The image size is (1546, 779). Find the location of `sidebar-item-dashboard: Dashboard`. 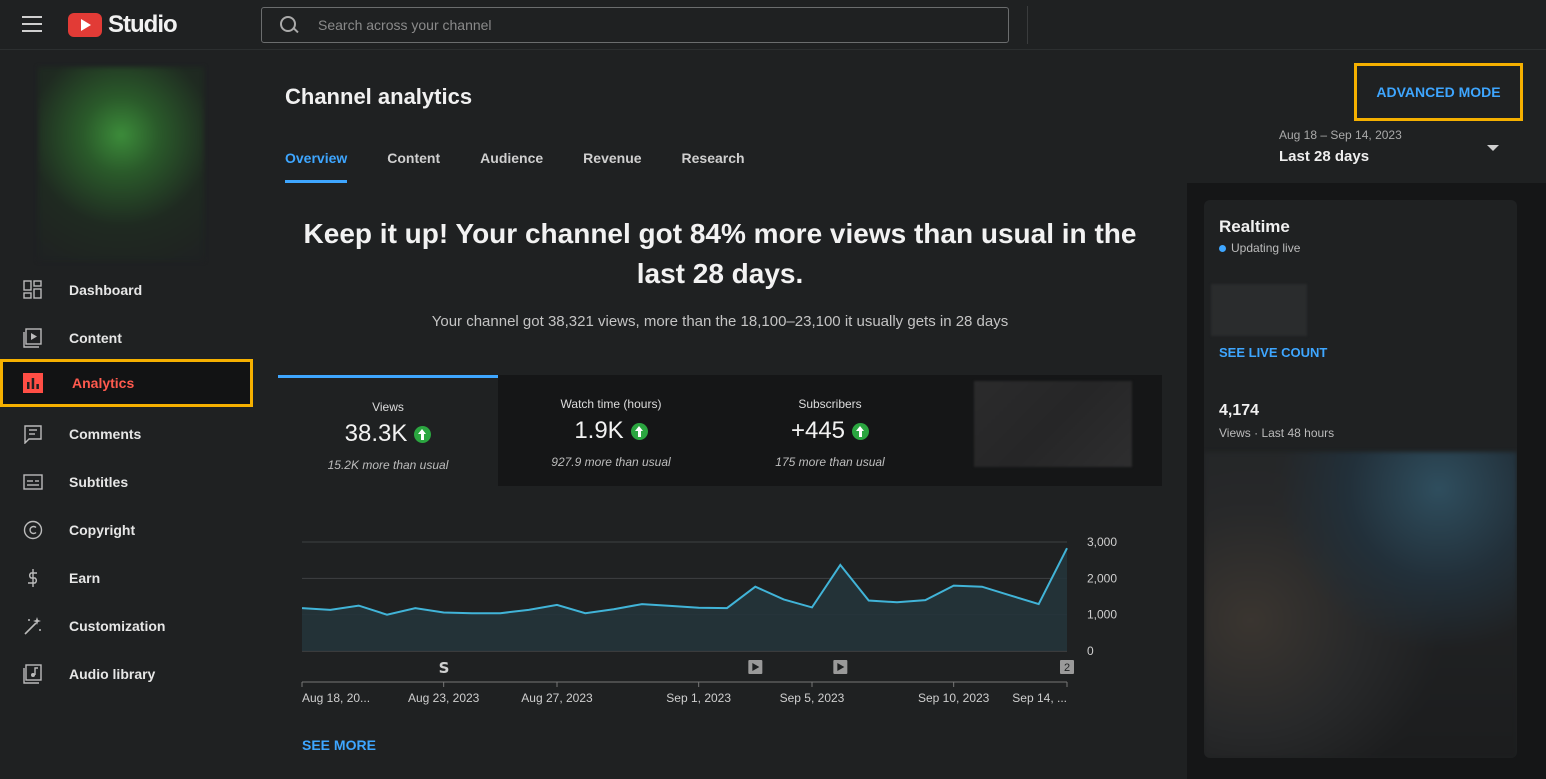

sidebar-item-dashboard: Dashboard is located at coordinates (126, 290).